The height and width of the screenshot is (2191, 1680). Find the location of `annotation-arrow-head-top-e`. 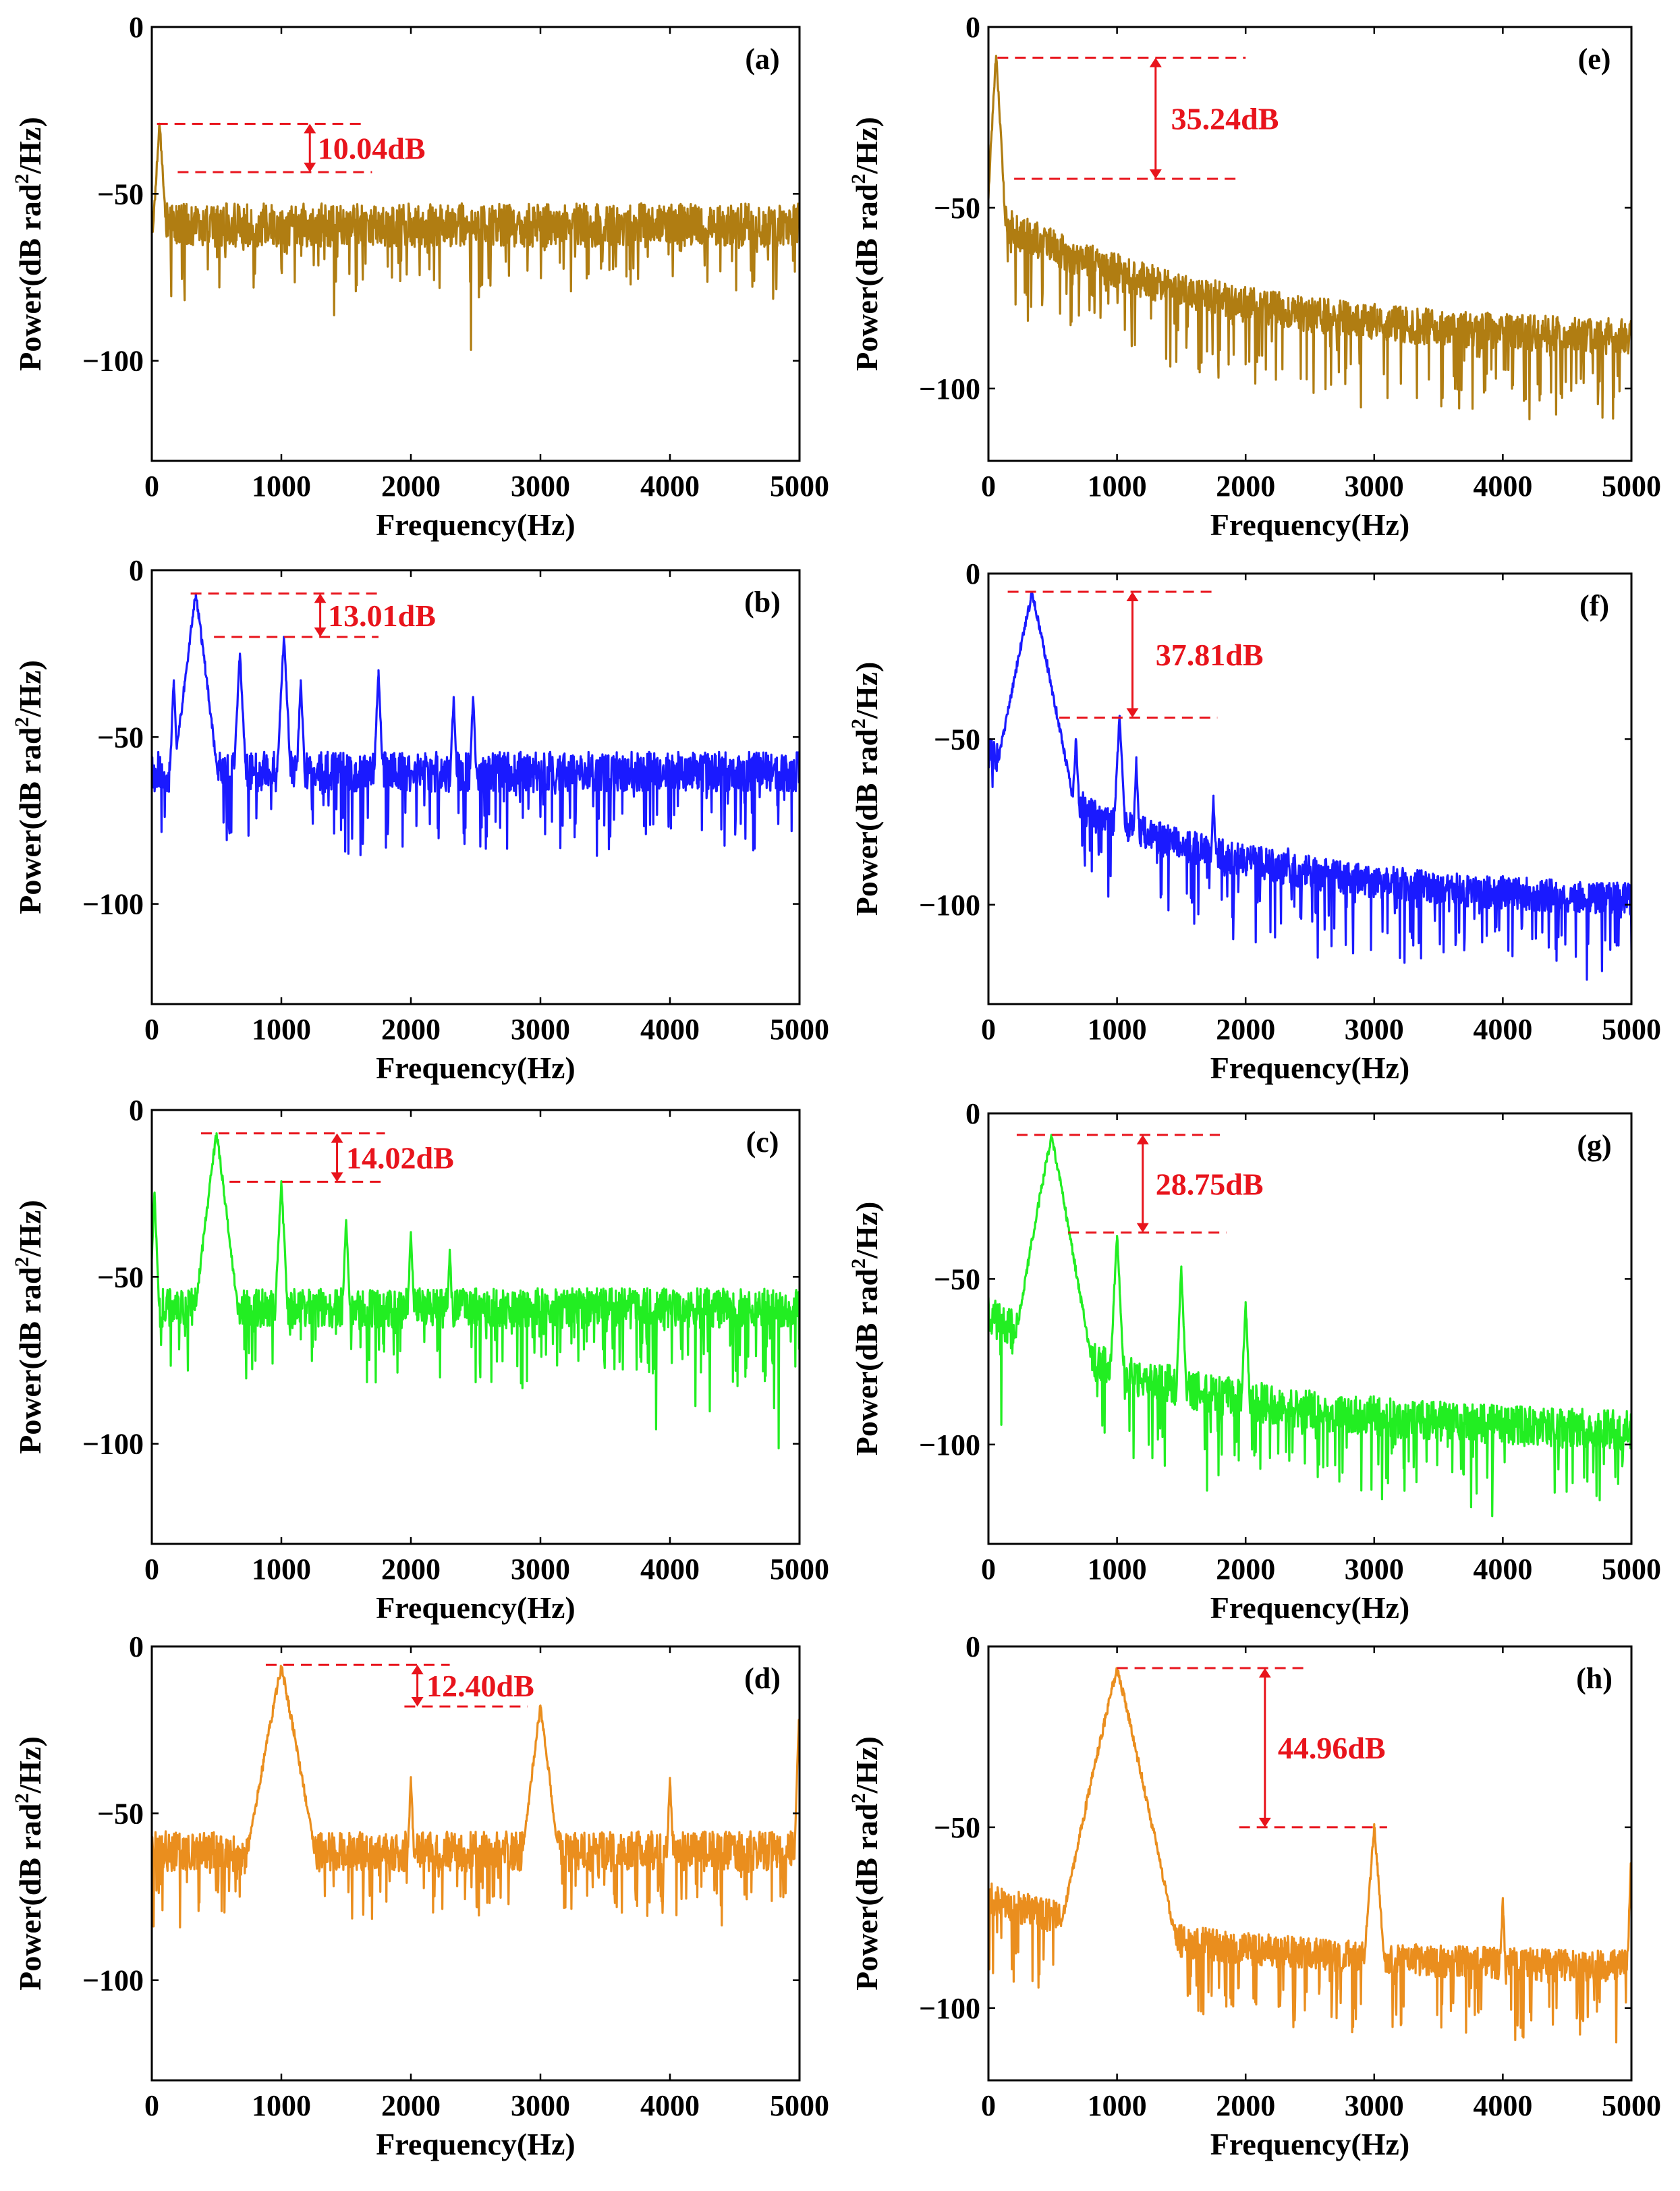

annotation-arrow-head-top-e is located at coordinates (1155, 62).